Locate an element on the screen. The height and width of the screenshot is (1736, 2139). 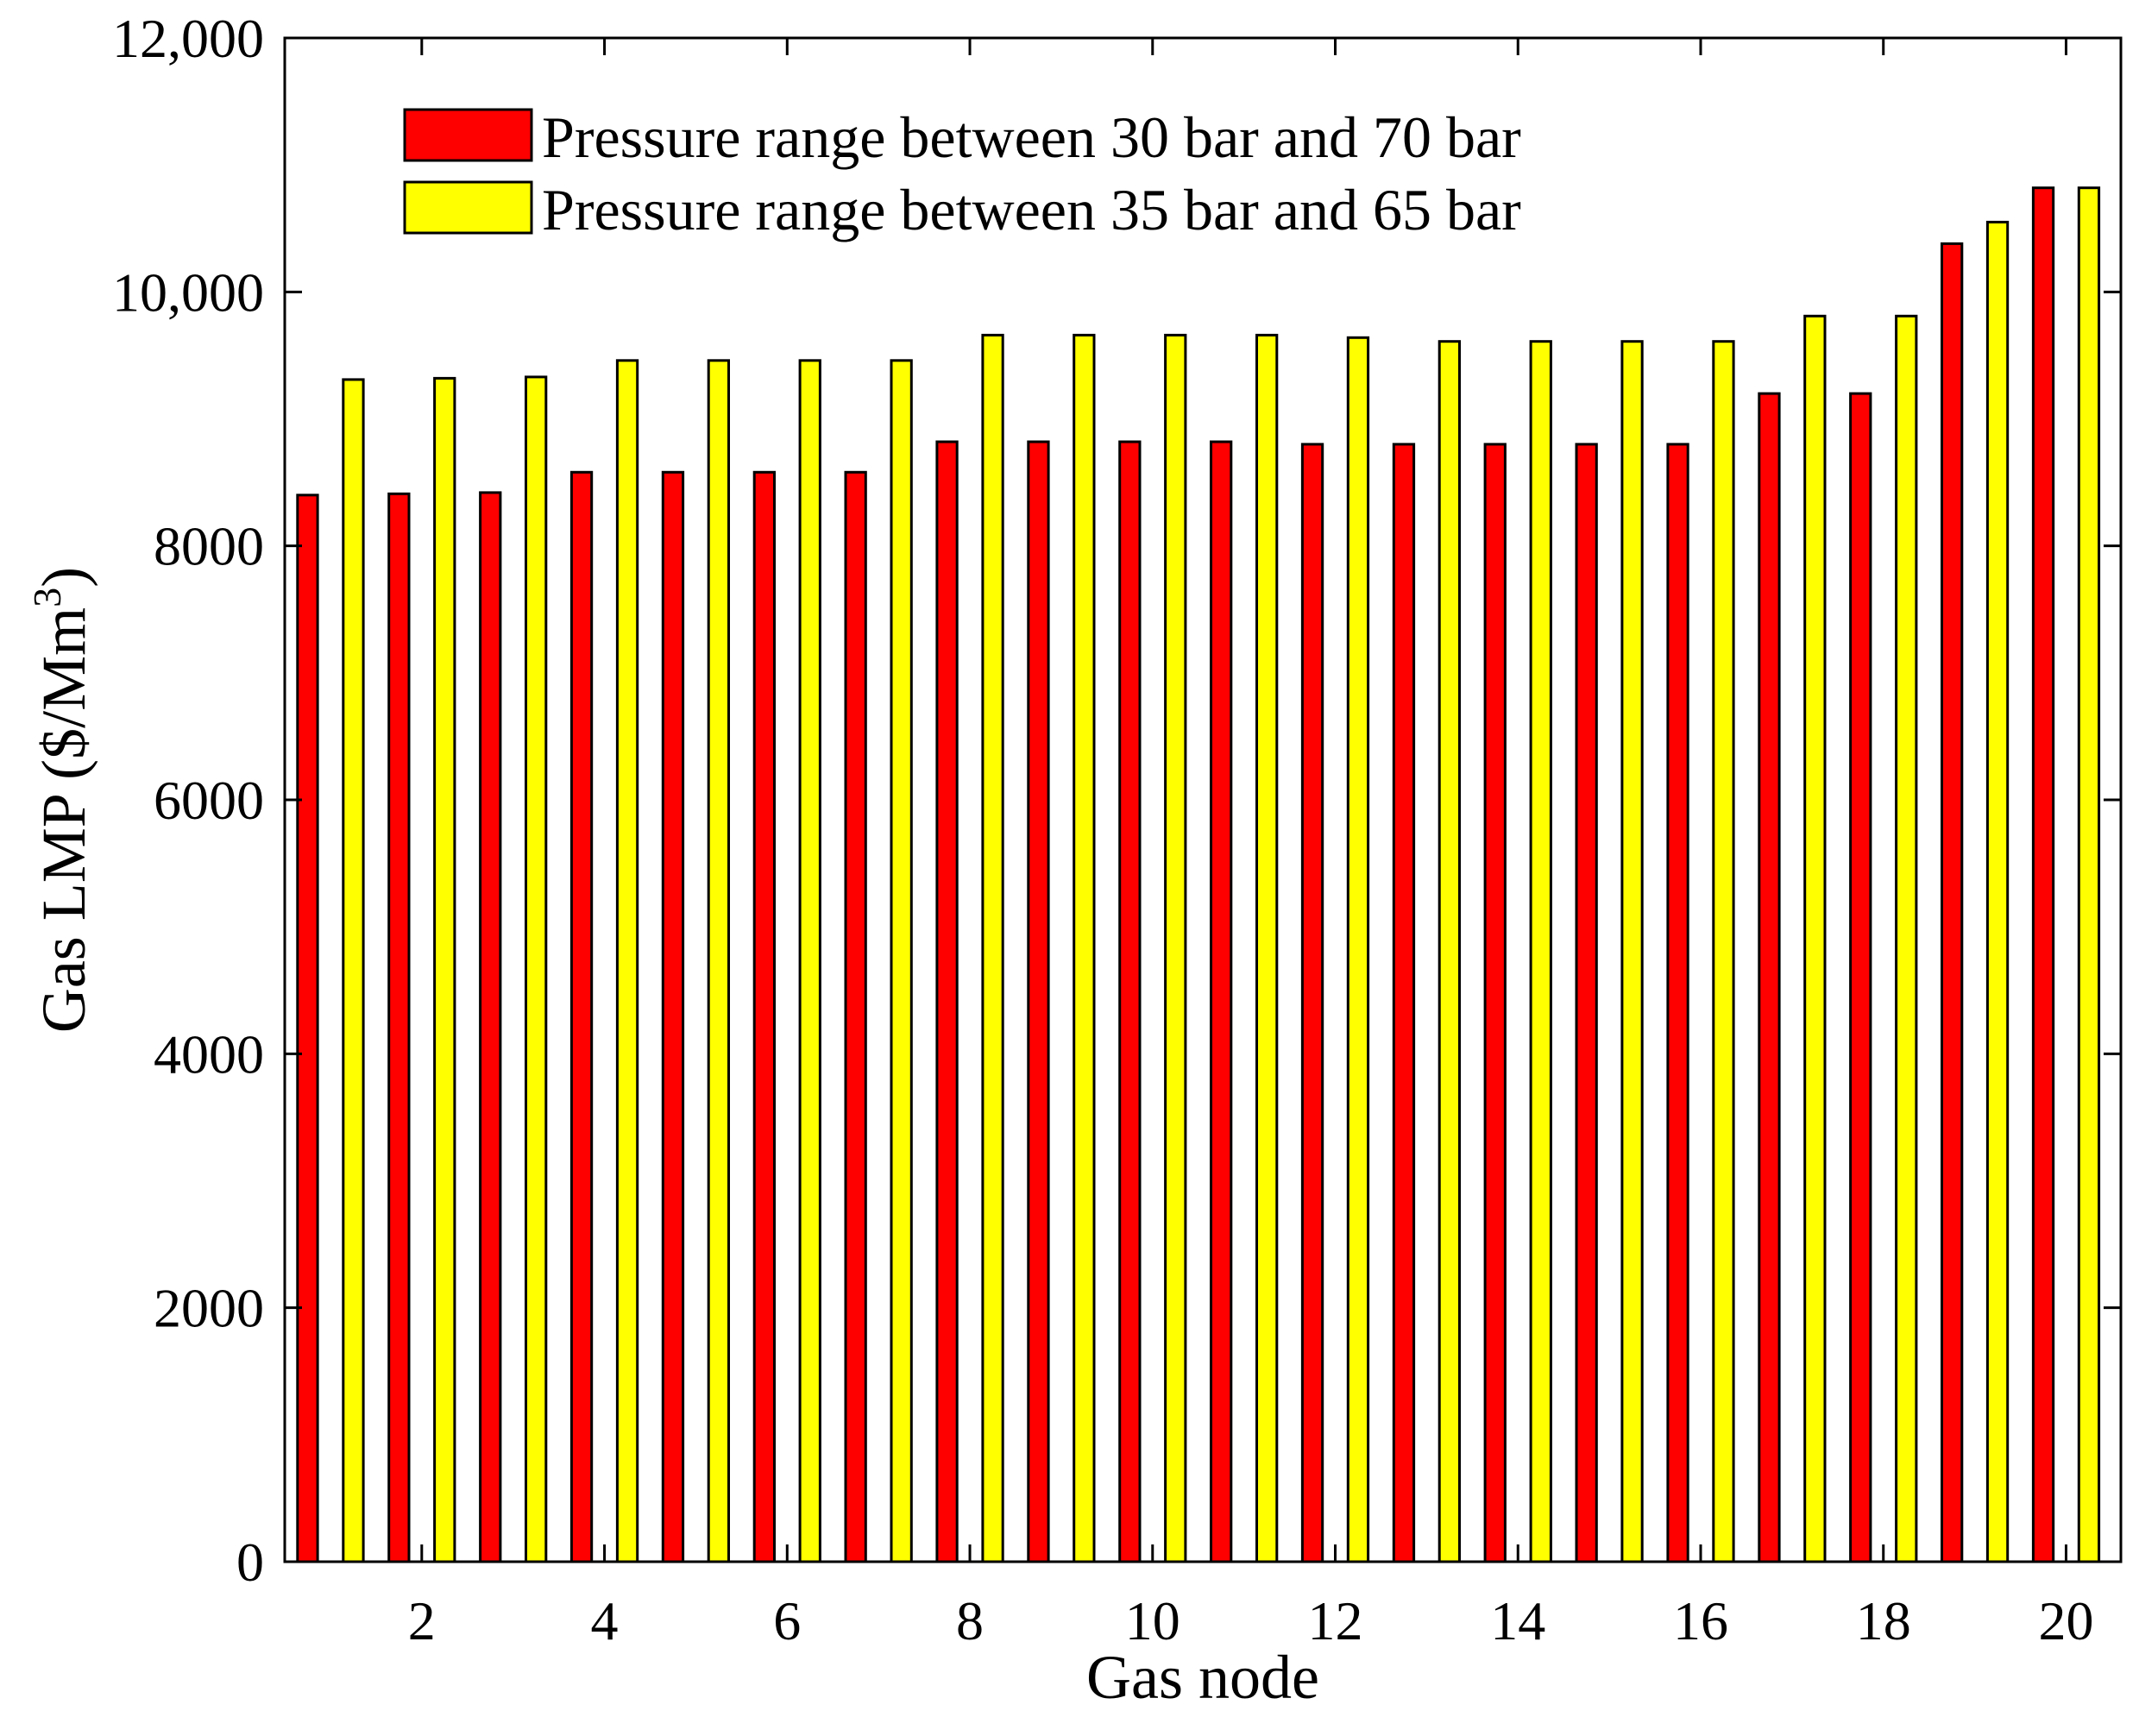
x-tick-label: 16 is located at coordinates (1700, 1620).